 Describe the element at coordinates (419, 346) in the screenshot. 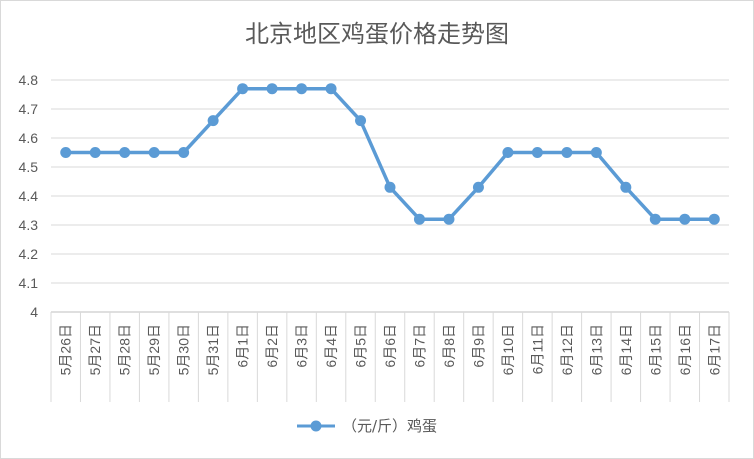

I see `x-tick-label: 6月7日` at that location.